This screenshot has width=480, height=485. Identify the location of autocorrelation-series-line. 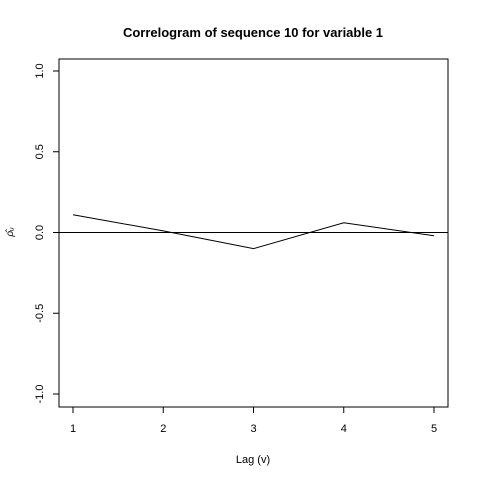
(253, 232).